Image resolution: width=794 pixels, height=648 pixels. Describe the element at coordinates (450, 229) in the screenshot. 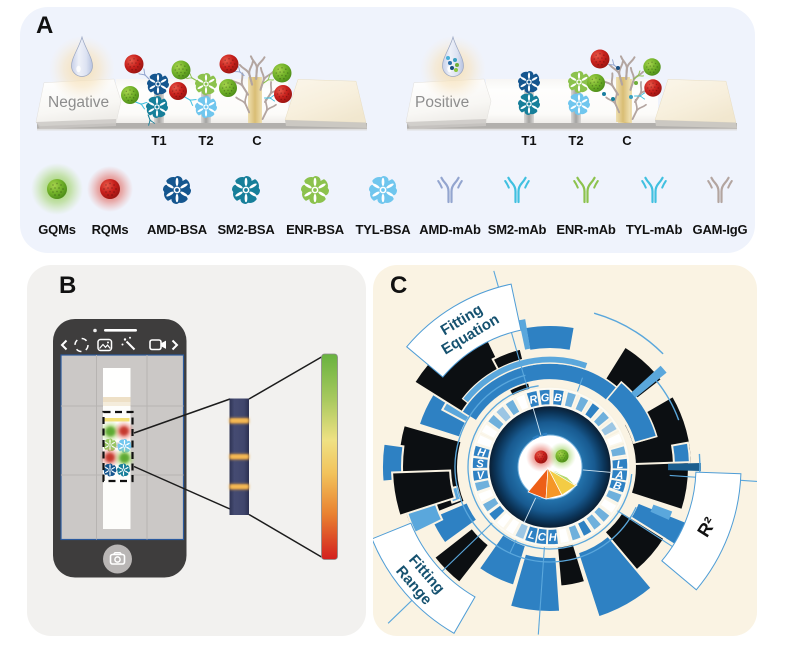

I see `svg-text: AMD-mAb` at that location.